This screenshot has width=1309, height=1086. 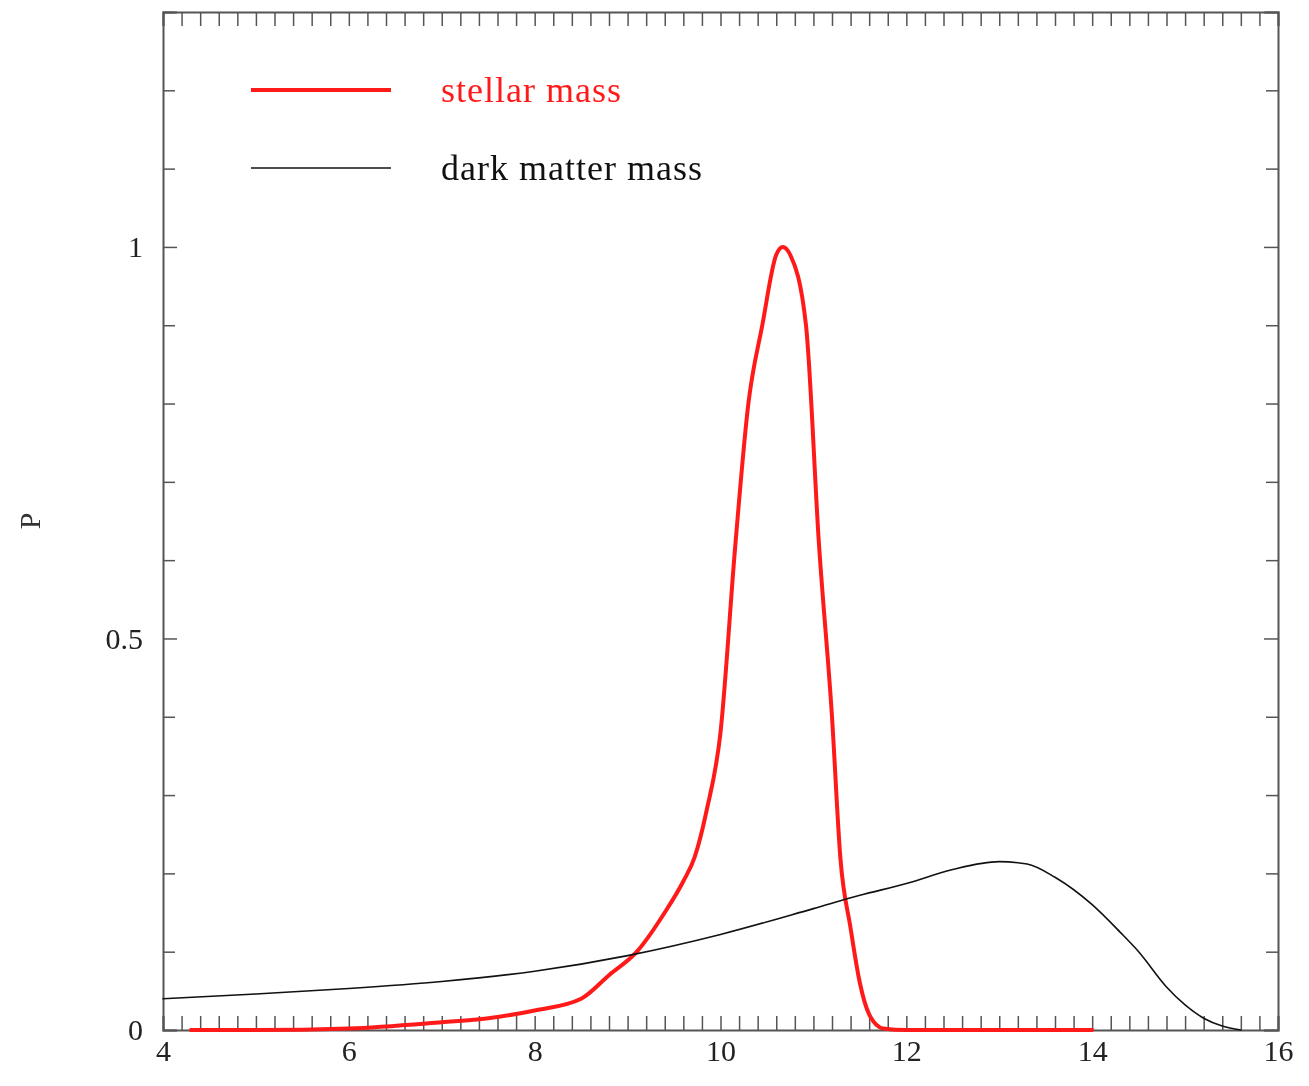 What do you see at coordinates (906, 1051) in the screenshot?
I see `x-tick-label: 12` at bounding box center [906, 1051].